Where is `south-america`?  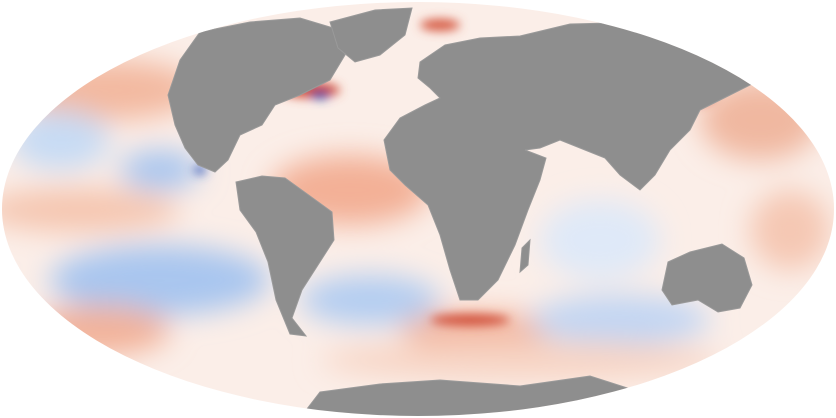 south-america is located at coordinates (285, 256).